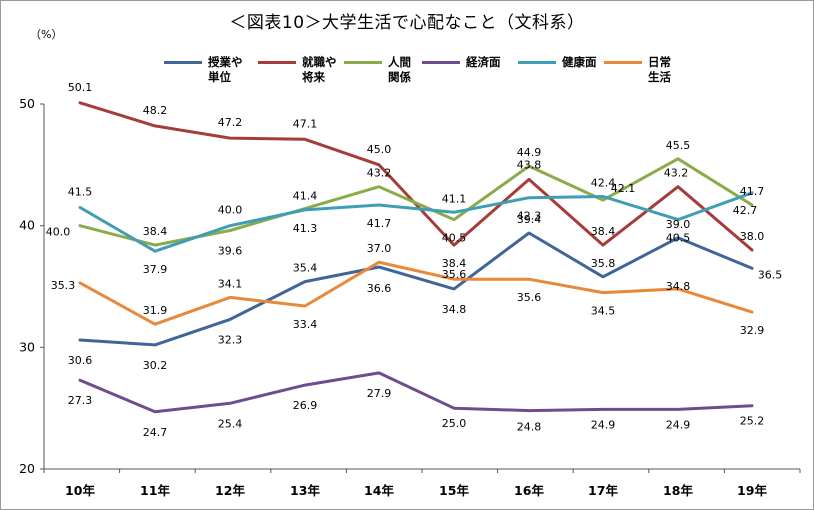  What do you see at coordinates (603, 182) in the screenshot?
I see `data-label-4: 42.4` at bounding box center [603, 182].